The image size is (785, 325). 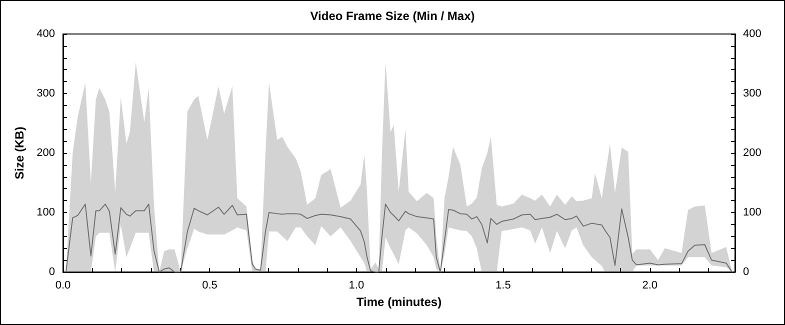 What do you see at coordinates (399, 301) in the screenshot?
I see `x-axis-title: Time (minutes)` at bounding box center [399, 301].